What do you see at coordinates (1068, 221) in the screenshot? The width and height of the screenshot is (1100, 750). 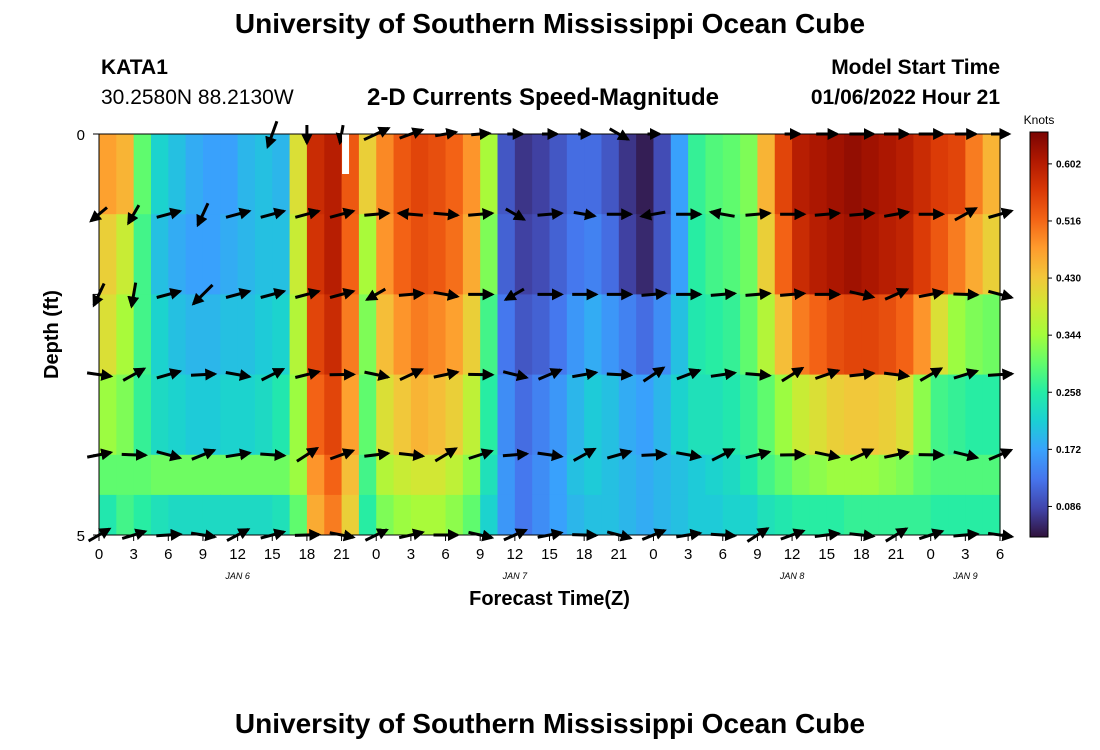 I see `colorbar-tick-label: 0.516` at bounding box center [1068, 221].